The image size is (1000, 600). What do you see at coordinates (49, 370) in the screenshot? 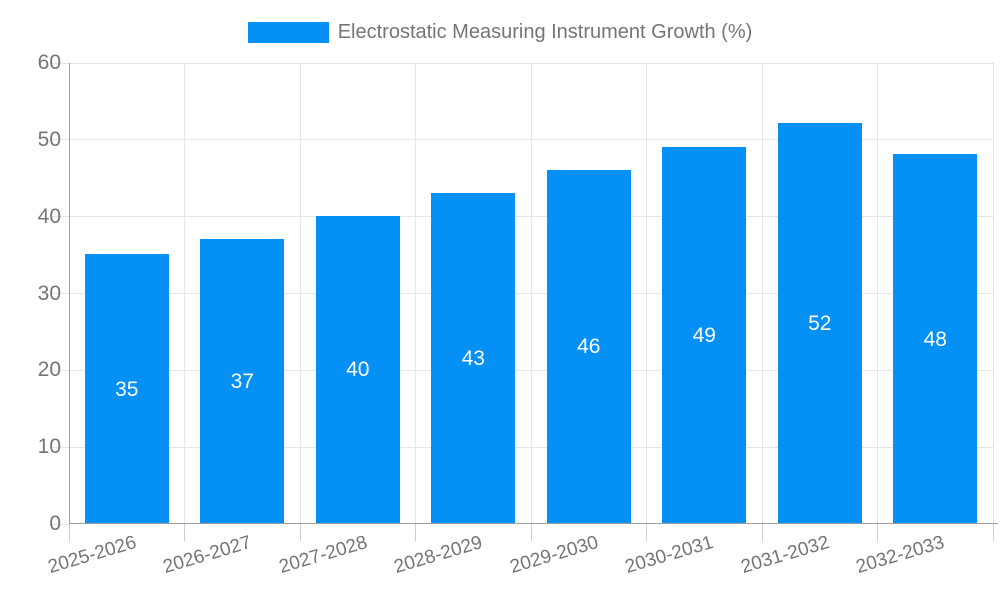
I see `y-axis-tick-label: 20` at bounding box center [49, 370].